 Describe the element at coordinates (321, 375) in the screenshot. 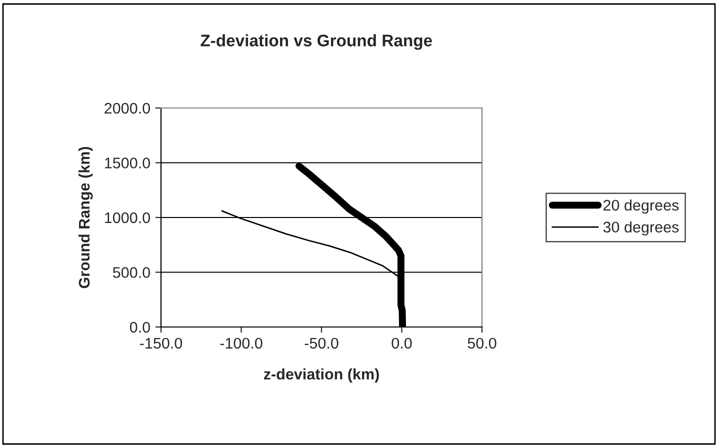

I see `x-axis-title: z-deviation (km)` at that location.